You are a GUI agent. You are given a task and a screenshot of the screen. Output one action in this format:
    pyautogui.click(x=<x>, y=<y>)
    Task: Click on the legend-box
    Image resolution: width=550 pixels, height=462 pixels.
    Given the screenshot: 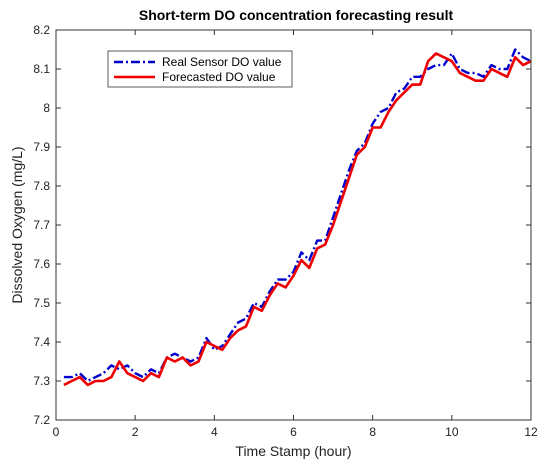 What is the action you would take?
    pyautogui.click(x=200, y=69)
    